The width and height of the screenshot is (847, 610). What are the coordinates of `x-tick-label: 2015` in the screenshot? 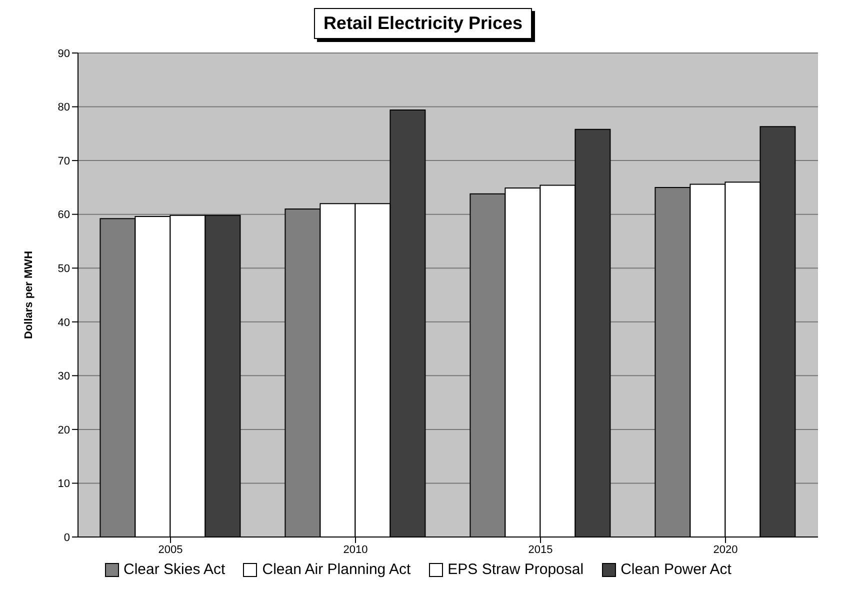 It's located at (540, 550).